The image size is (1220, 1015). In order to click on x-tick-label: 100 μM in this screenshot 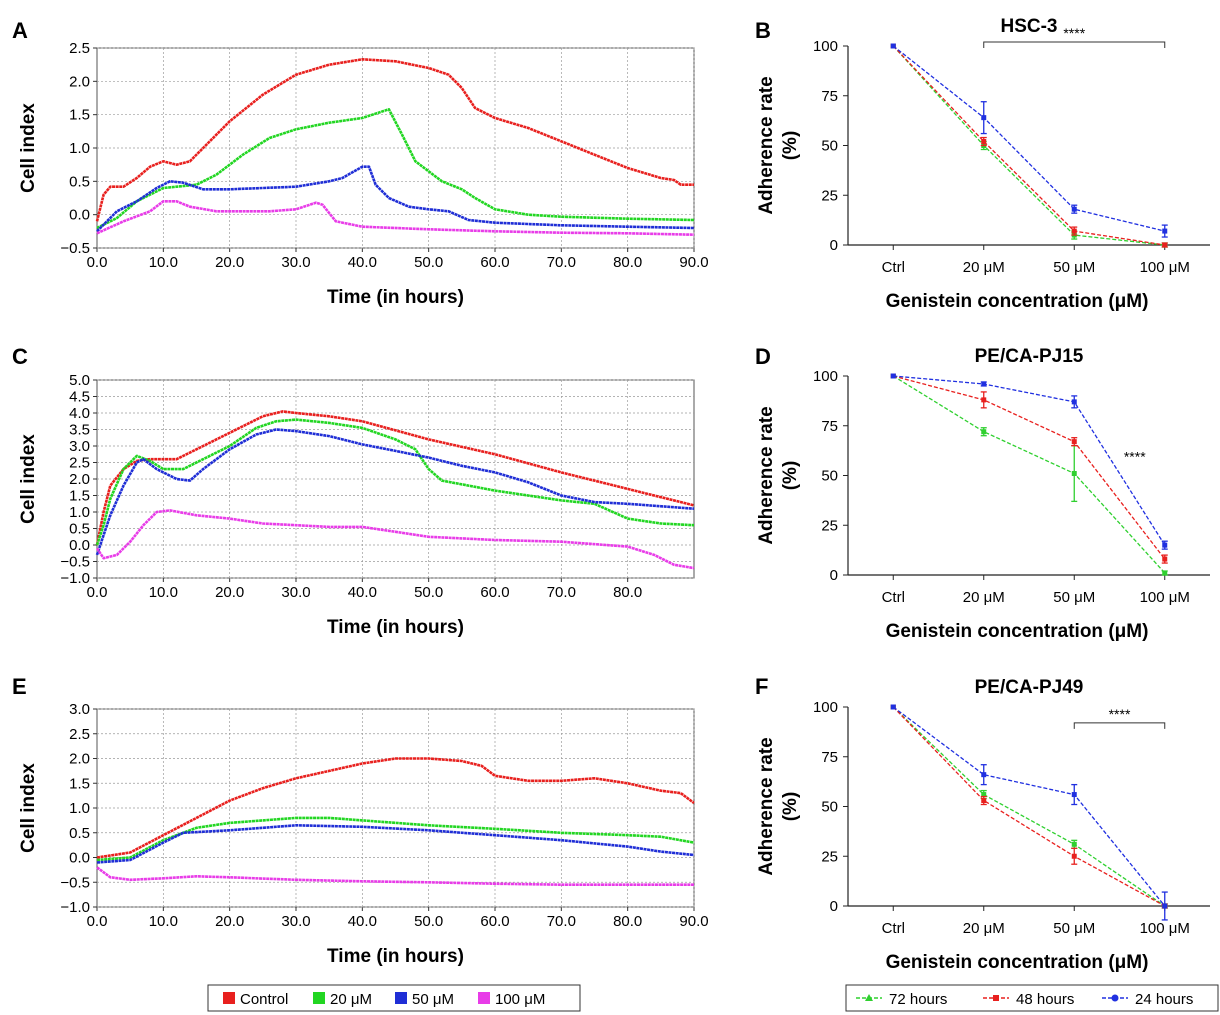, I will do `click(1165, 928)`.